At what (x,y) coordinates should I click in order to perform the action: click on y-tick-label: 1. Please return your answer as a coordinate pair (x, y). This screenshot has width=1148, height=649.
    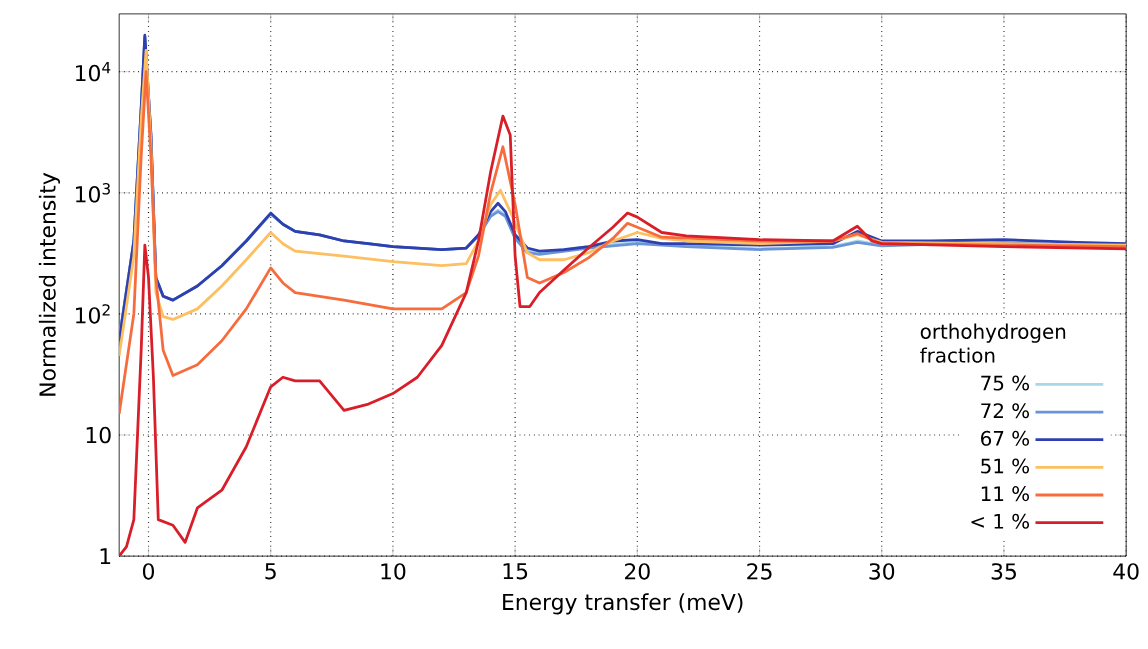
    Looking at the image, I should click on (105, 555).